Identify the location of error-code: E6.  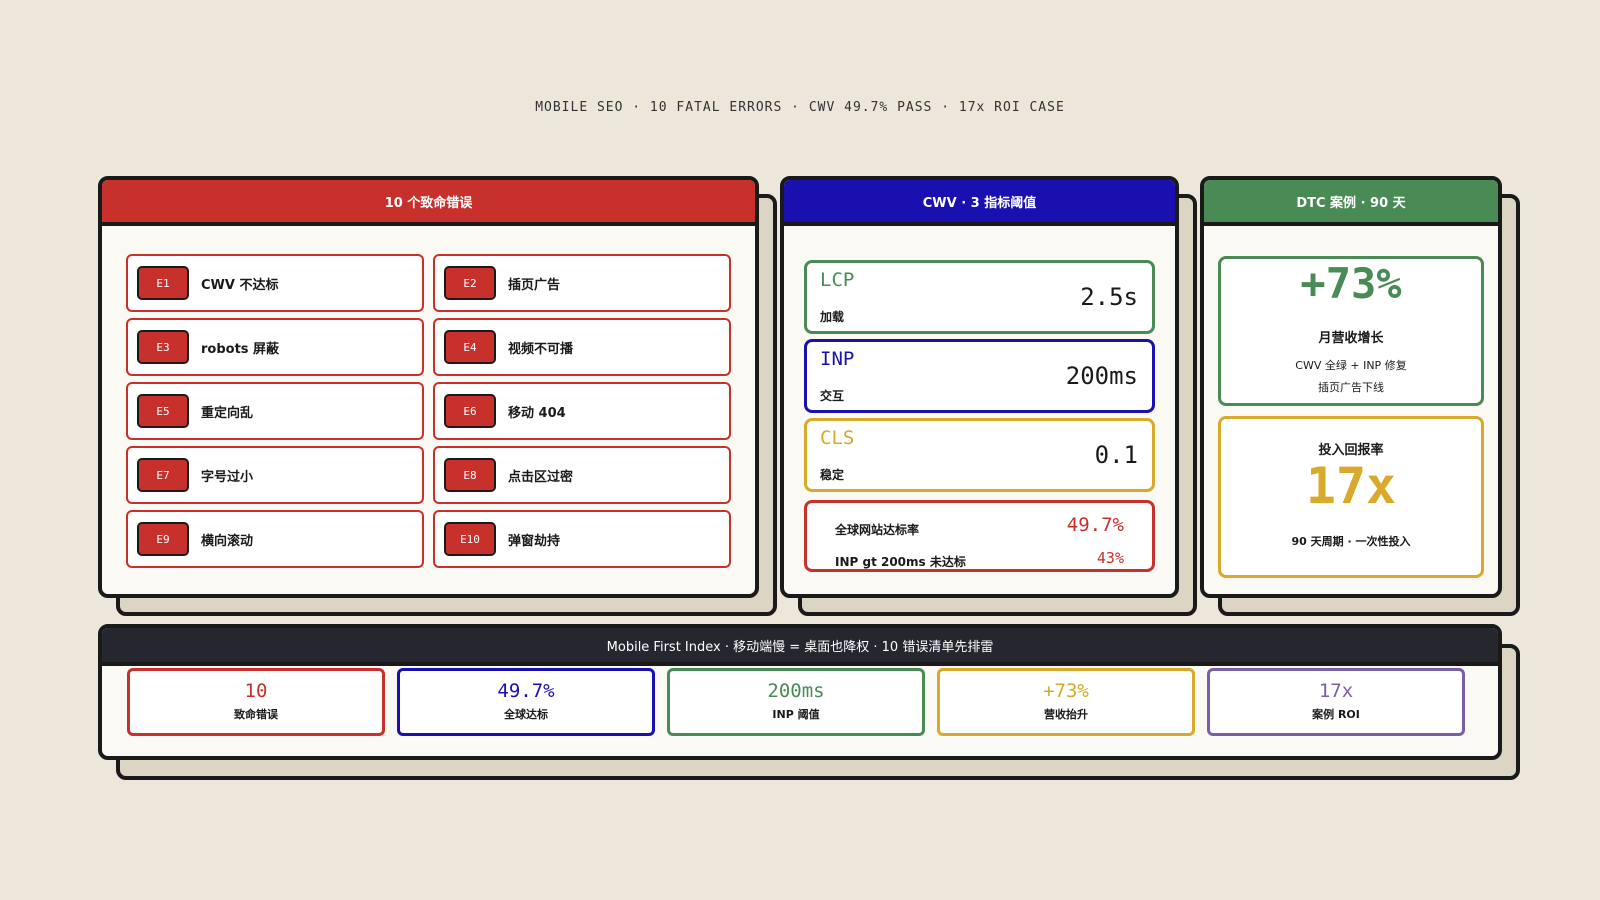
(470, 411).